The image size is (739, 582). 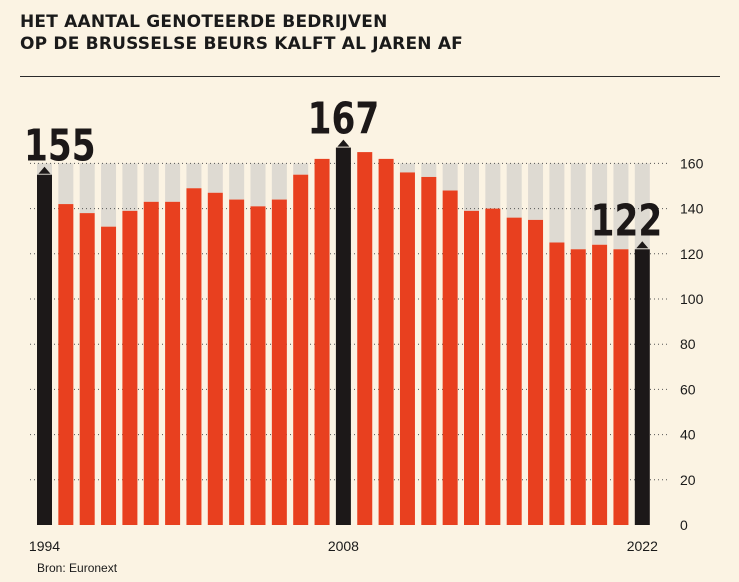 What do you see at coordinates (429, 350) in the screenshot?
I see `bar-2012` at bounding box center [429, 350].